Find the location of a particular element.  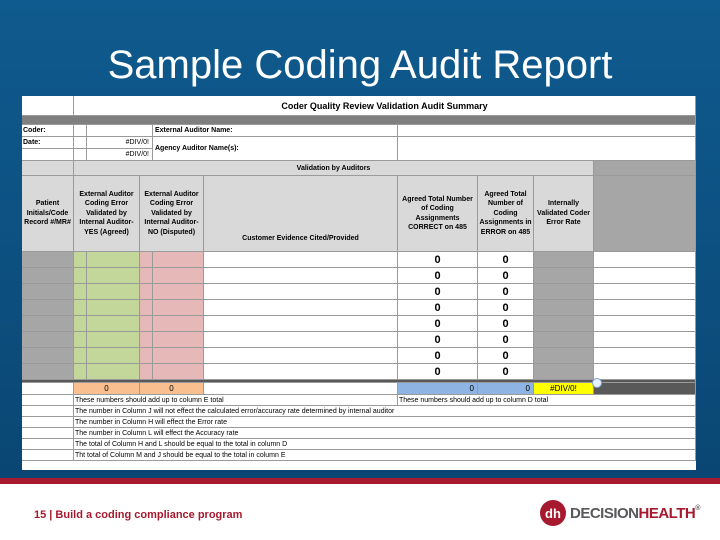

date-value: #DIV/0! is located at coordinates (120, 143).